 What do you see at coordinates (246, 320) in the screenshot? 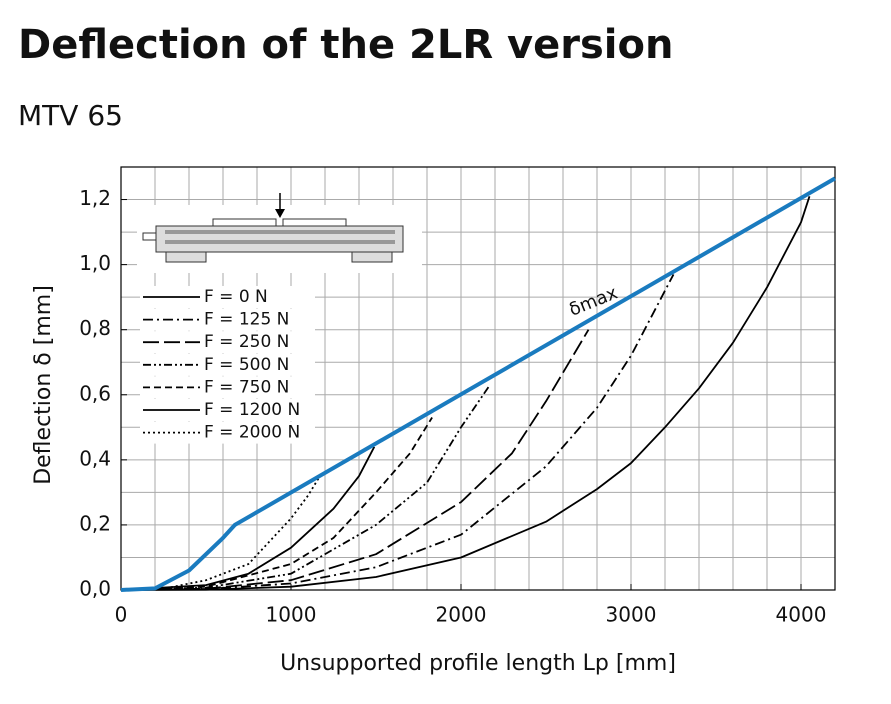
I see `legend-label: F = 125 N` at bounding box center [246, 320].